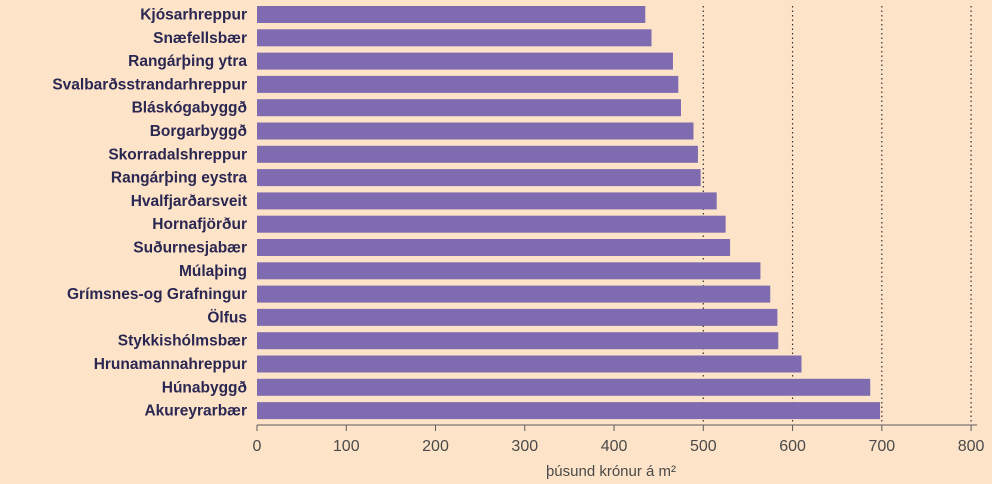  I want to click on category-label: Bláskógabyggð, so click(189, 108).